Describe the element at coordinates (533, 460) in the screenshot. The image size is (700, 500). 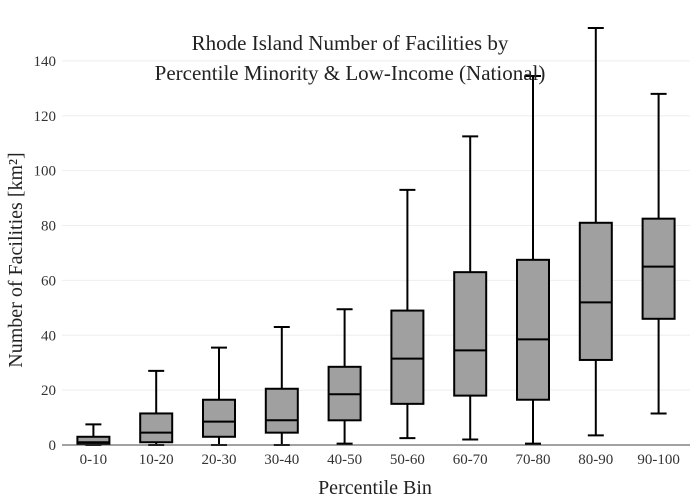
I see `x-tick-label: 70-80` at that location.